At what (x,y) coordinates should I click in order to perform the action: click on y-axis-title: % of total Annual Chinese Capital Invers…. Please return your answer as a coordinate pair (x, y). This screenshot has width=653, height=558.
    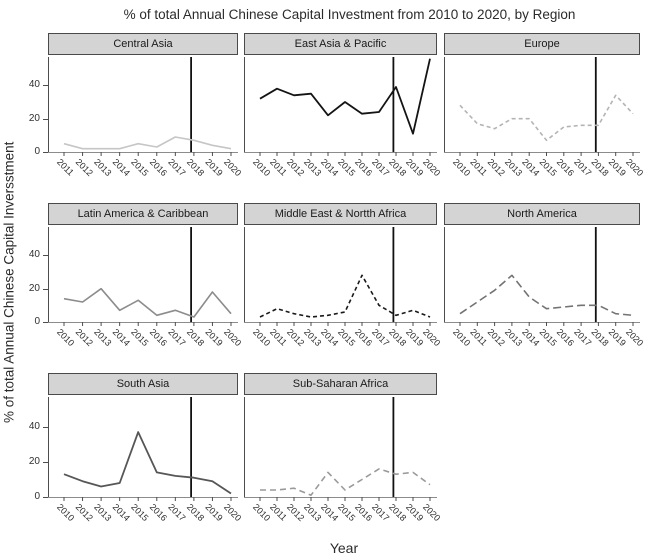
    Looking at the image, I should click on (9, 282).